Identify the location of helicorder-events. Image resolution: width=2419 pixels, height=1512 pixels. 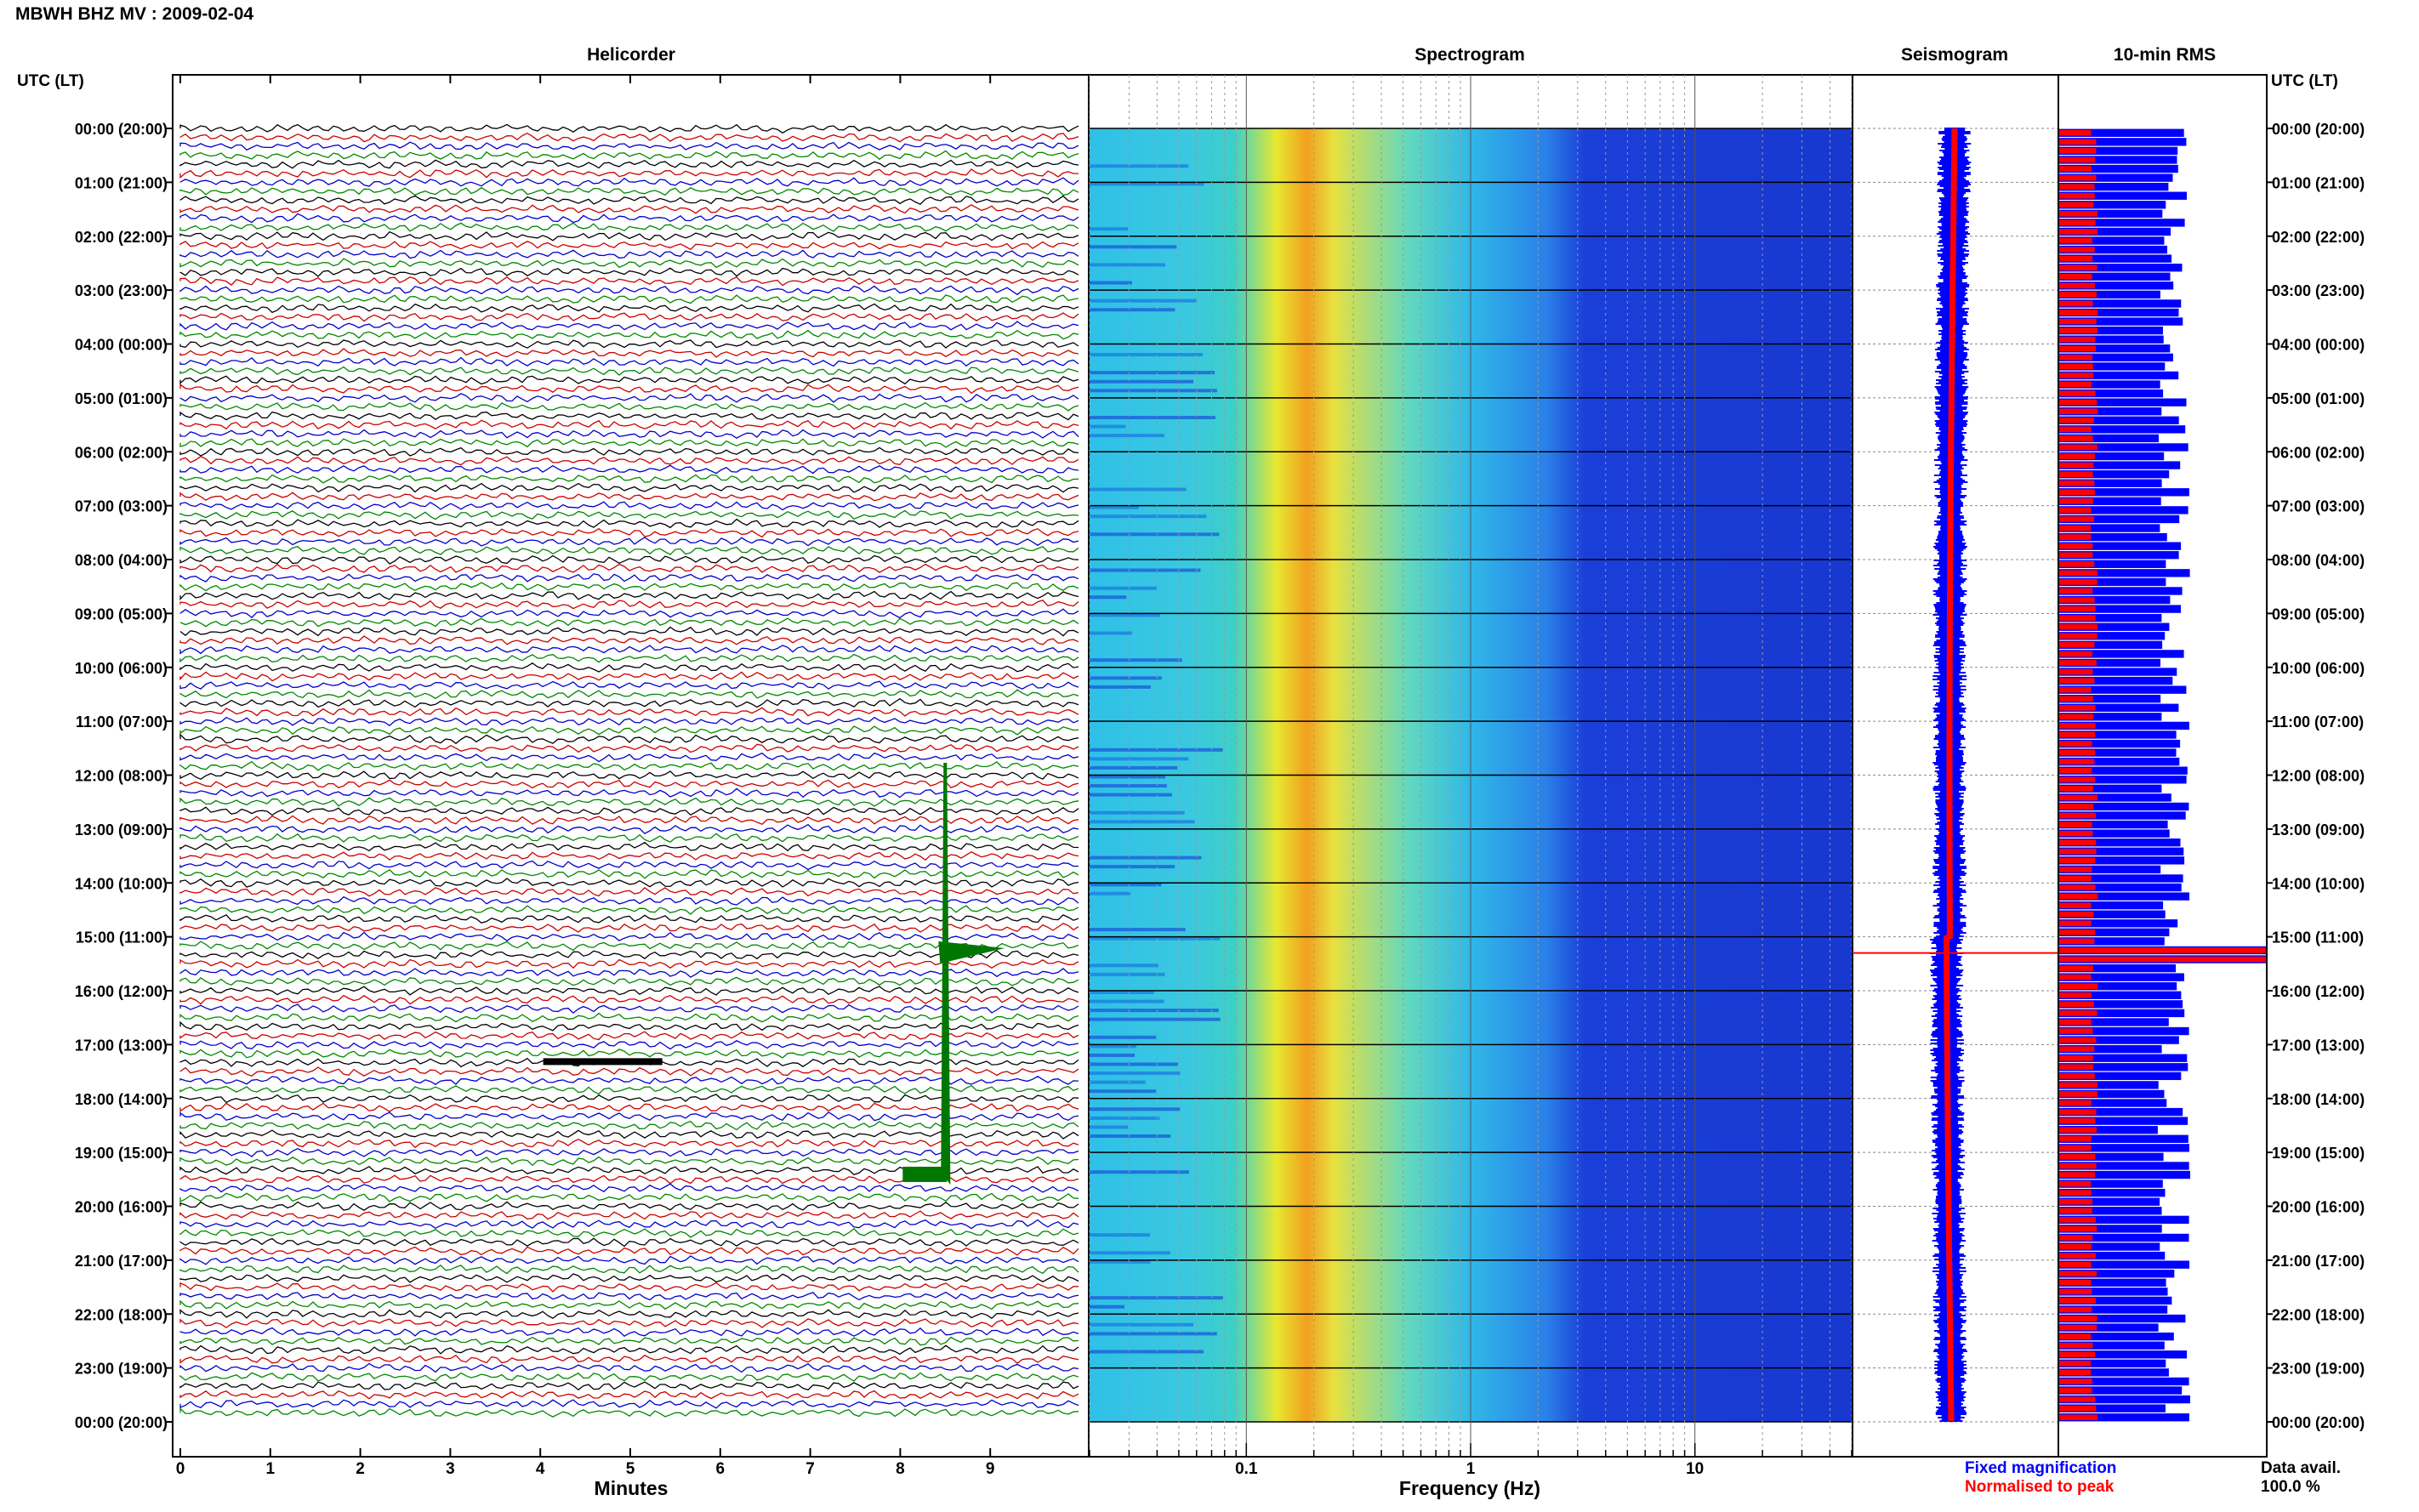
(774, 973).